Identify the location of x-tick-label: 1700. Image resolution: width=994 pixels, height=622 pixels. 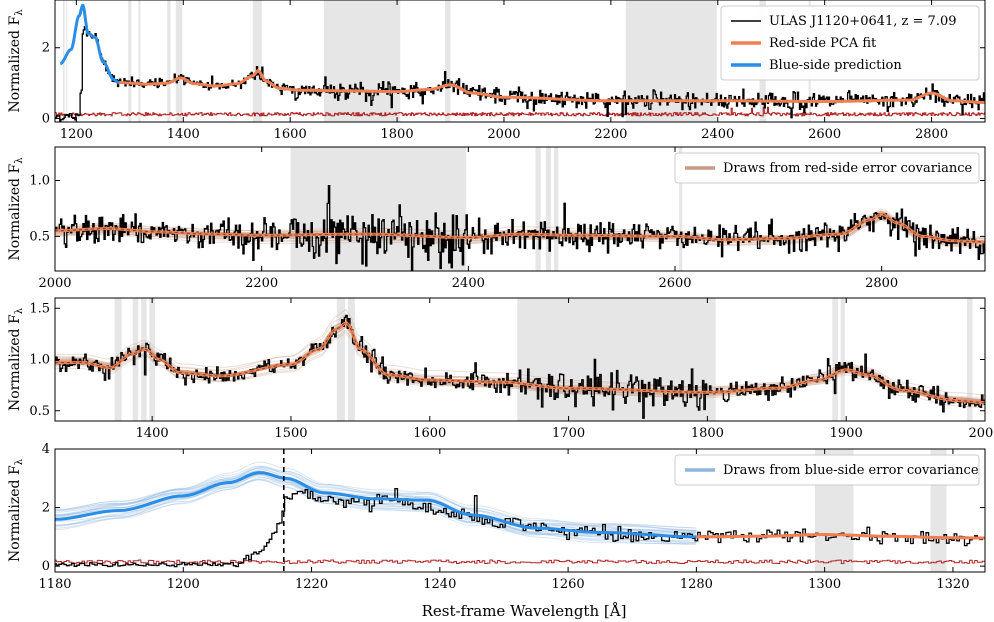
(568, 433).